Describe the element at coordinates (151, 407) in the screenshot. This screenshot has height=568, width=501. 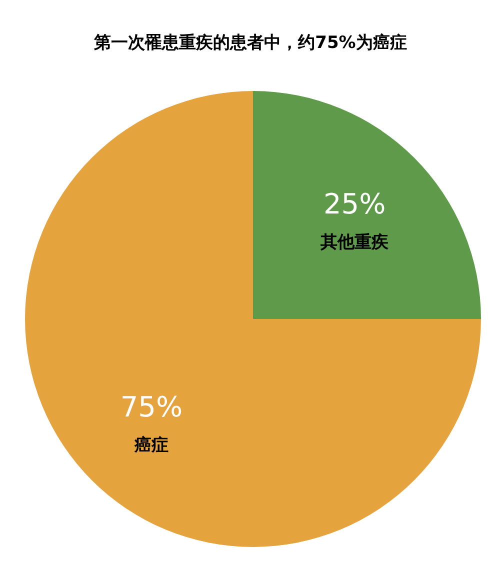
I see `data-label: 75%` at that location.